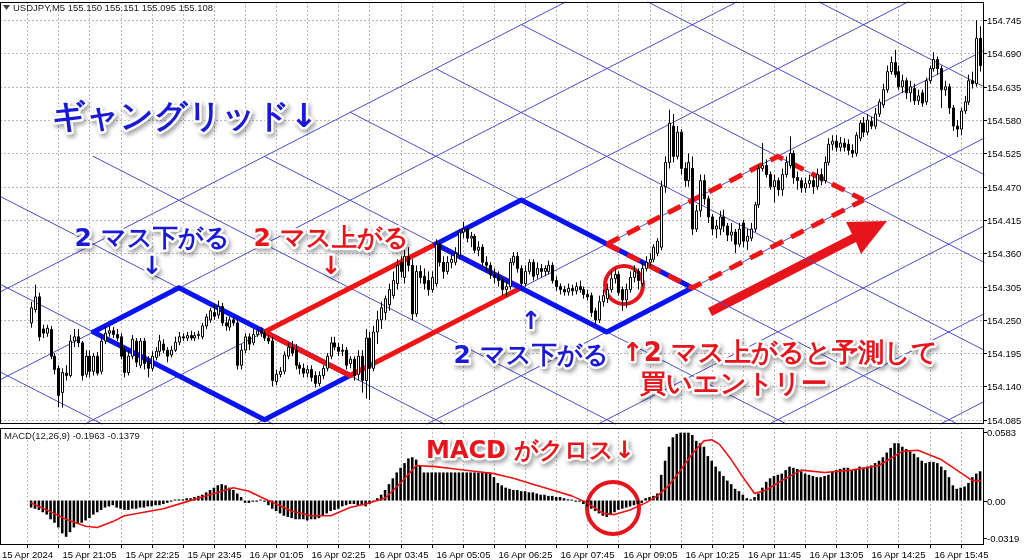 Image resolution: width=1024 pixels, height=560 pixels. Describe the element at coordinates (712, 554) in the screenshot. I see `x-tick-label: 16 Apr 10:25` at that location.